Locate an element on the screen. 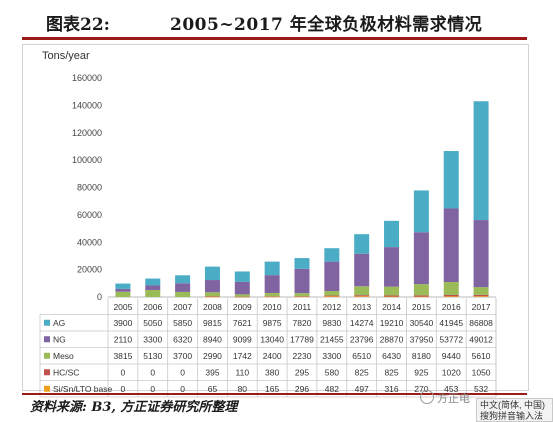 The height and width of the screenshot is (422, 553). data-label: 49012 is located at coordinates (481, 339).